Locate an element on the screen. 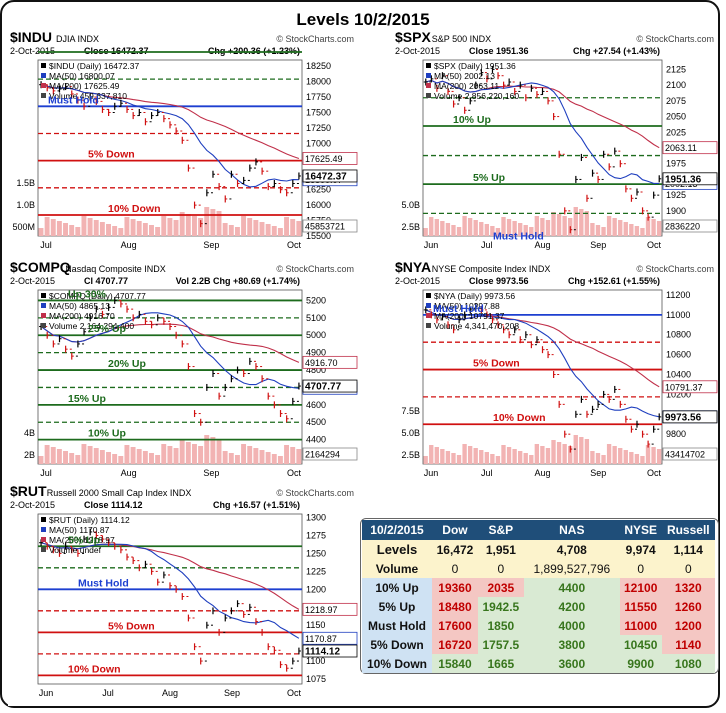 The width and height of the screenshot is (726, 713). legend-entry: MA(200) 4916.70 is located at coordinates (82, 316).